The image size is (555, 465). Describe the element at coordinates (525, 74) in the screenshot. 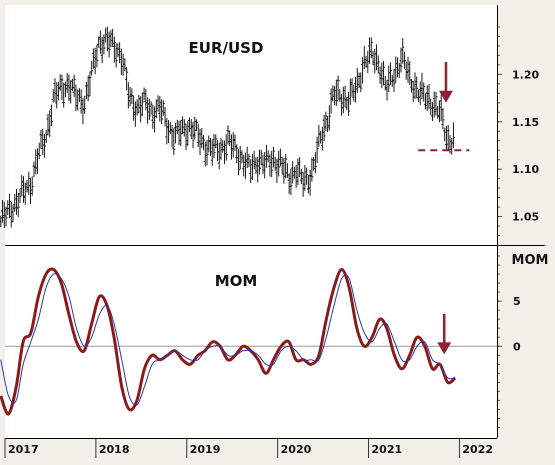

I see `price-tick-label: 1.20` at that location.